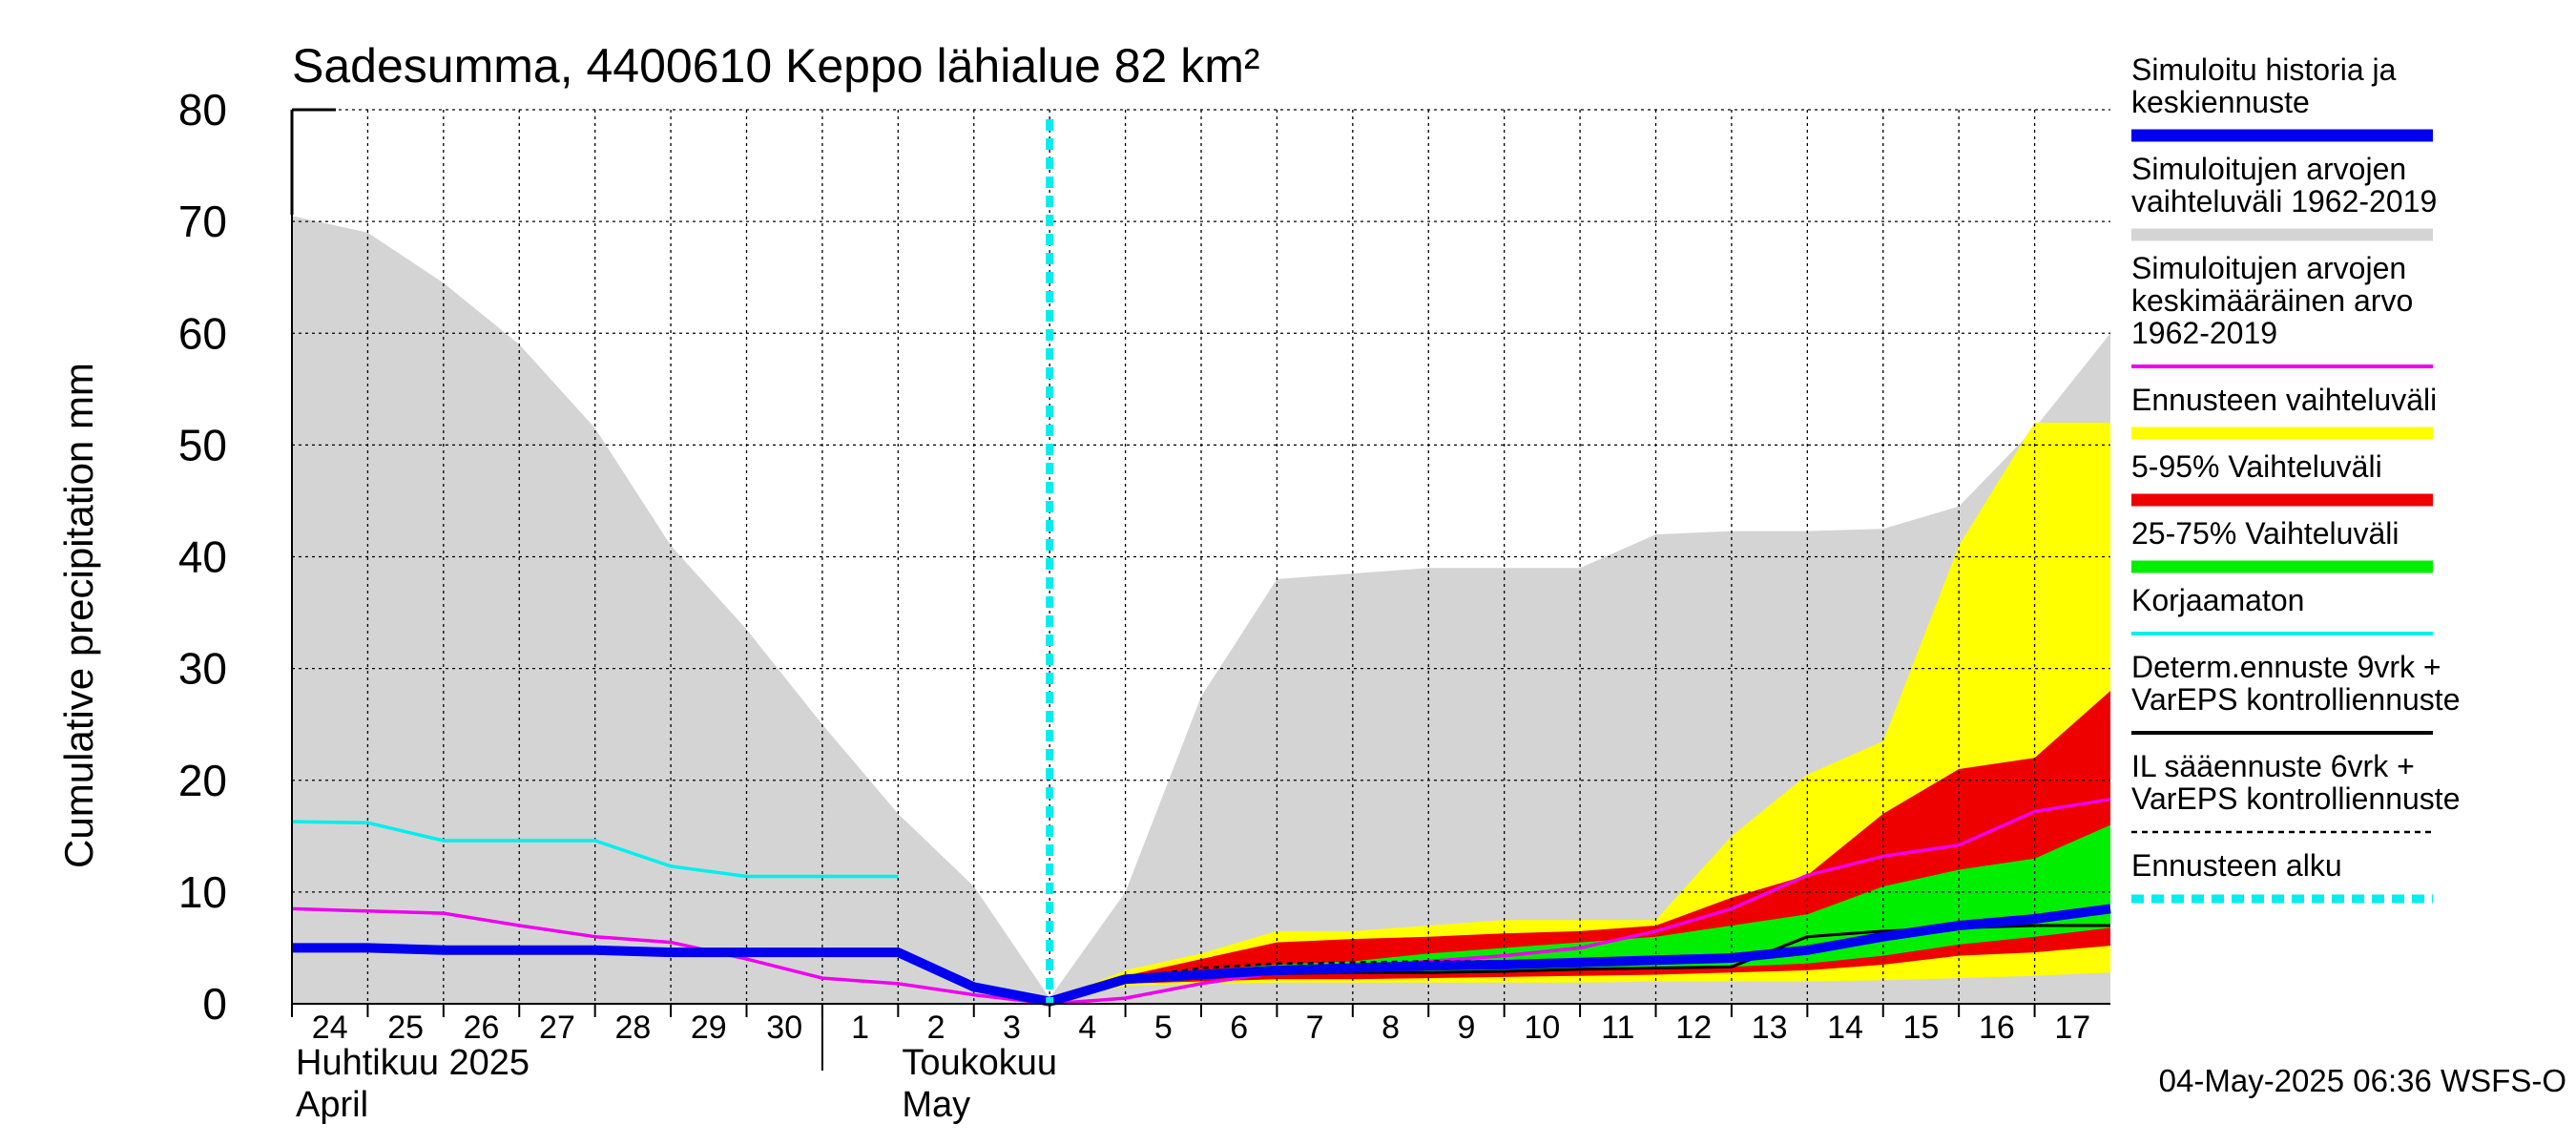 The width and height of the screenshot is (2576, 1145). What do you see at coordinates (1617, 1028) in the screenshot?
I see `x-tick-label-11: 11` at bounding box center [1617, 1028].